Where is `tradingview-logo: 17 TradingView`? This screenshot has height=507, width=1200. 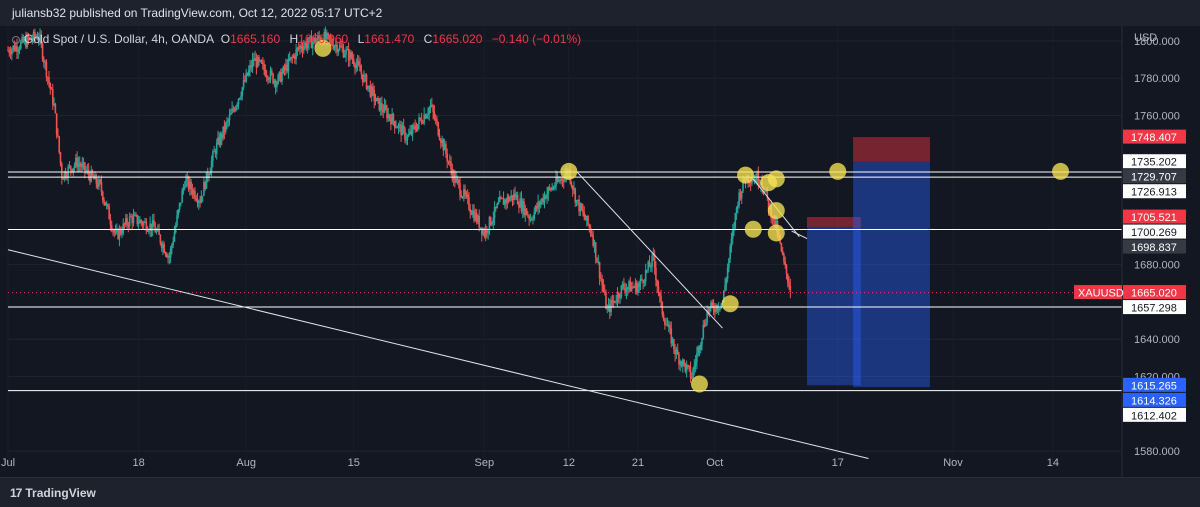 tradingview-logo: 17 TradingView is located at coordinates (53, 493).